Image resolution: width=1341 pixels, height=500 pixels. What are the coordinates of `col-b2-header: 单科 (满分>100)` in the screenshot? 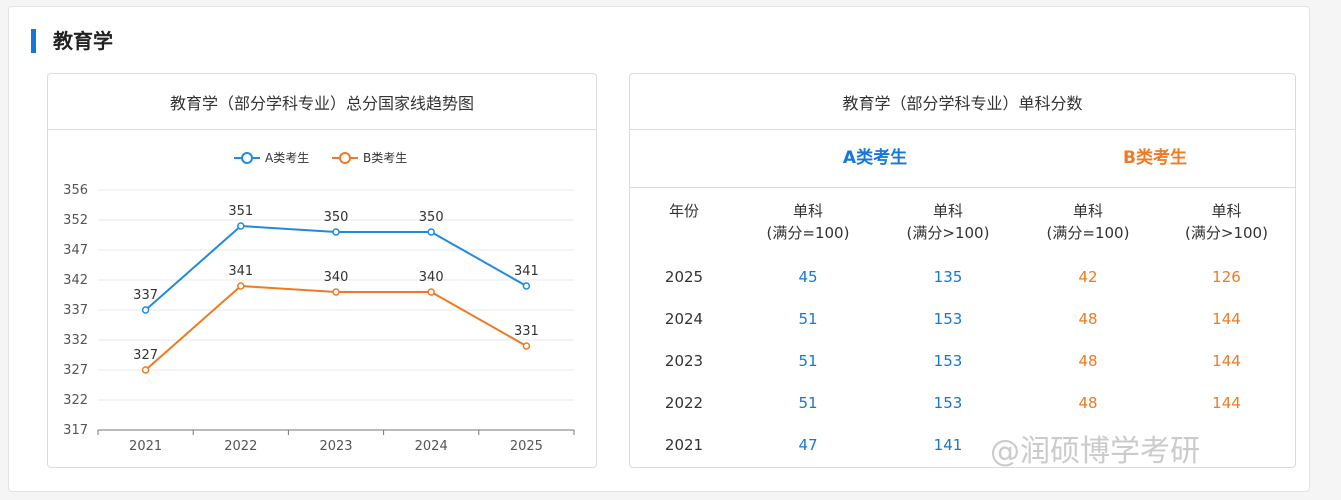 It's located at (1226, 222).